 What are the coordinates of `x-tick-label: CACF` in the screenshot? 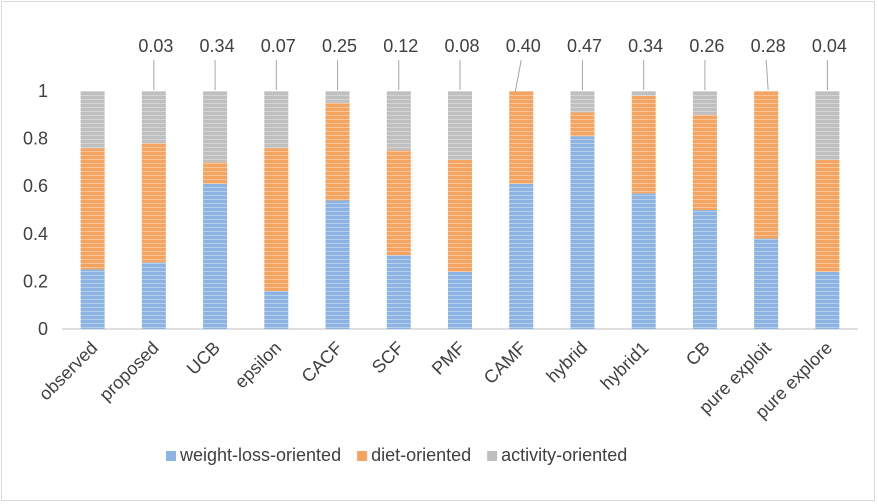 It's located at (322, 362).